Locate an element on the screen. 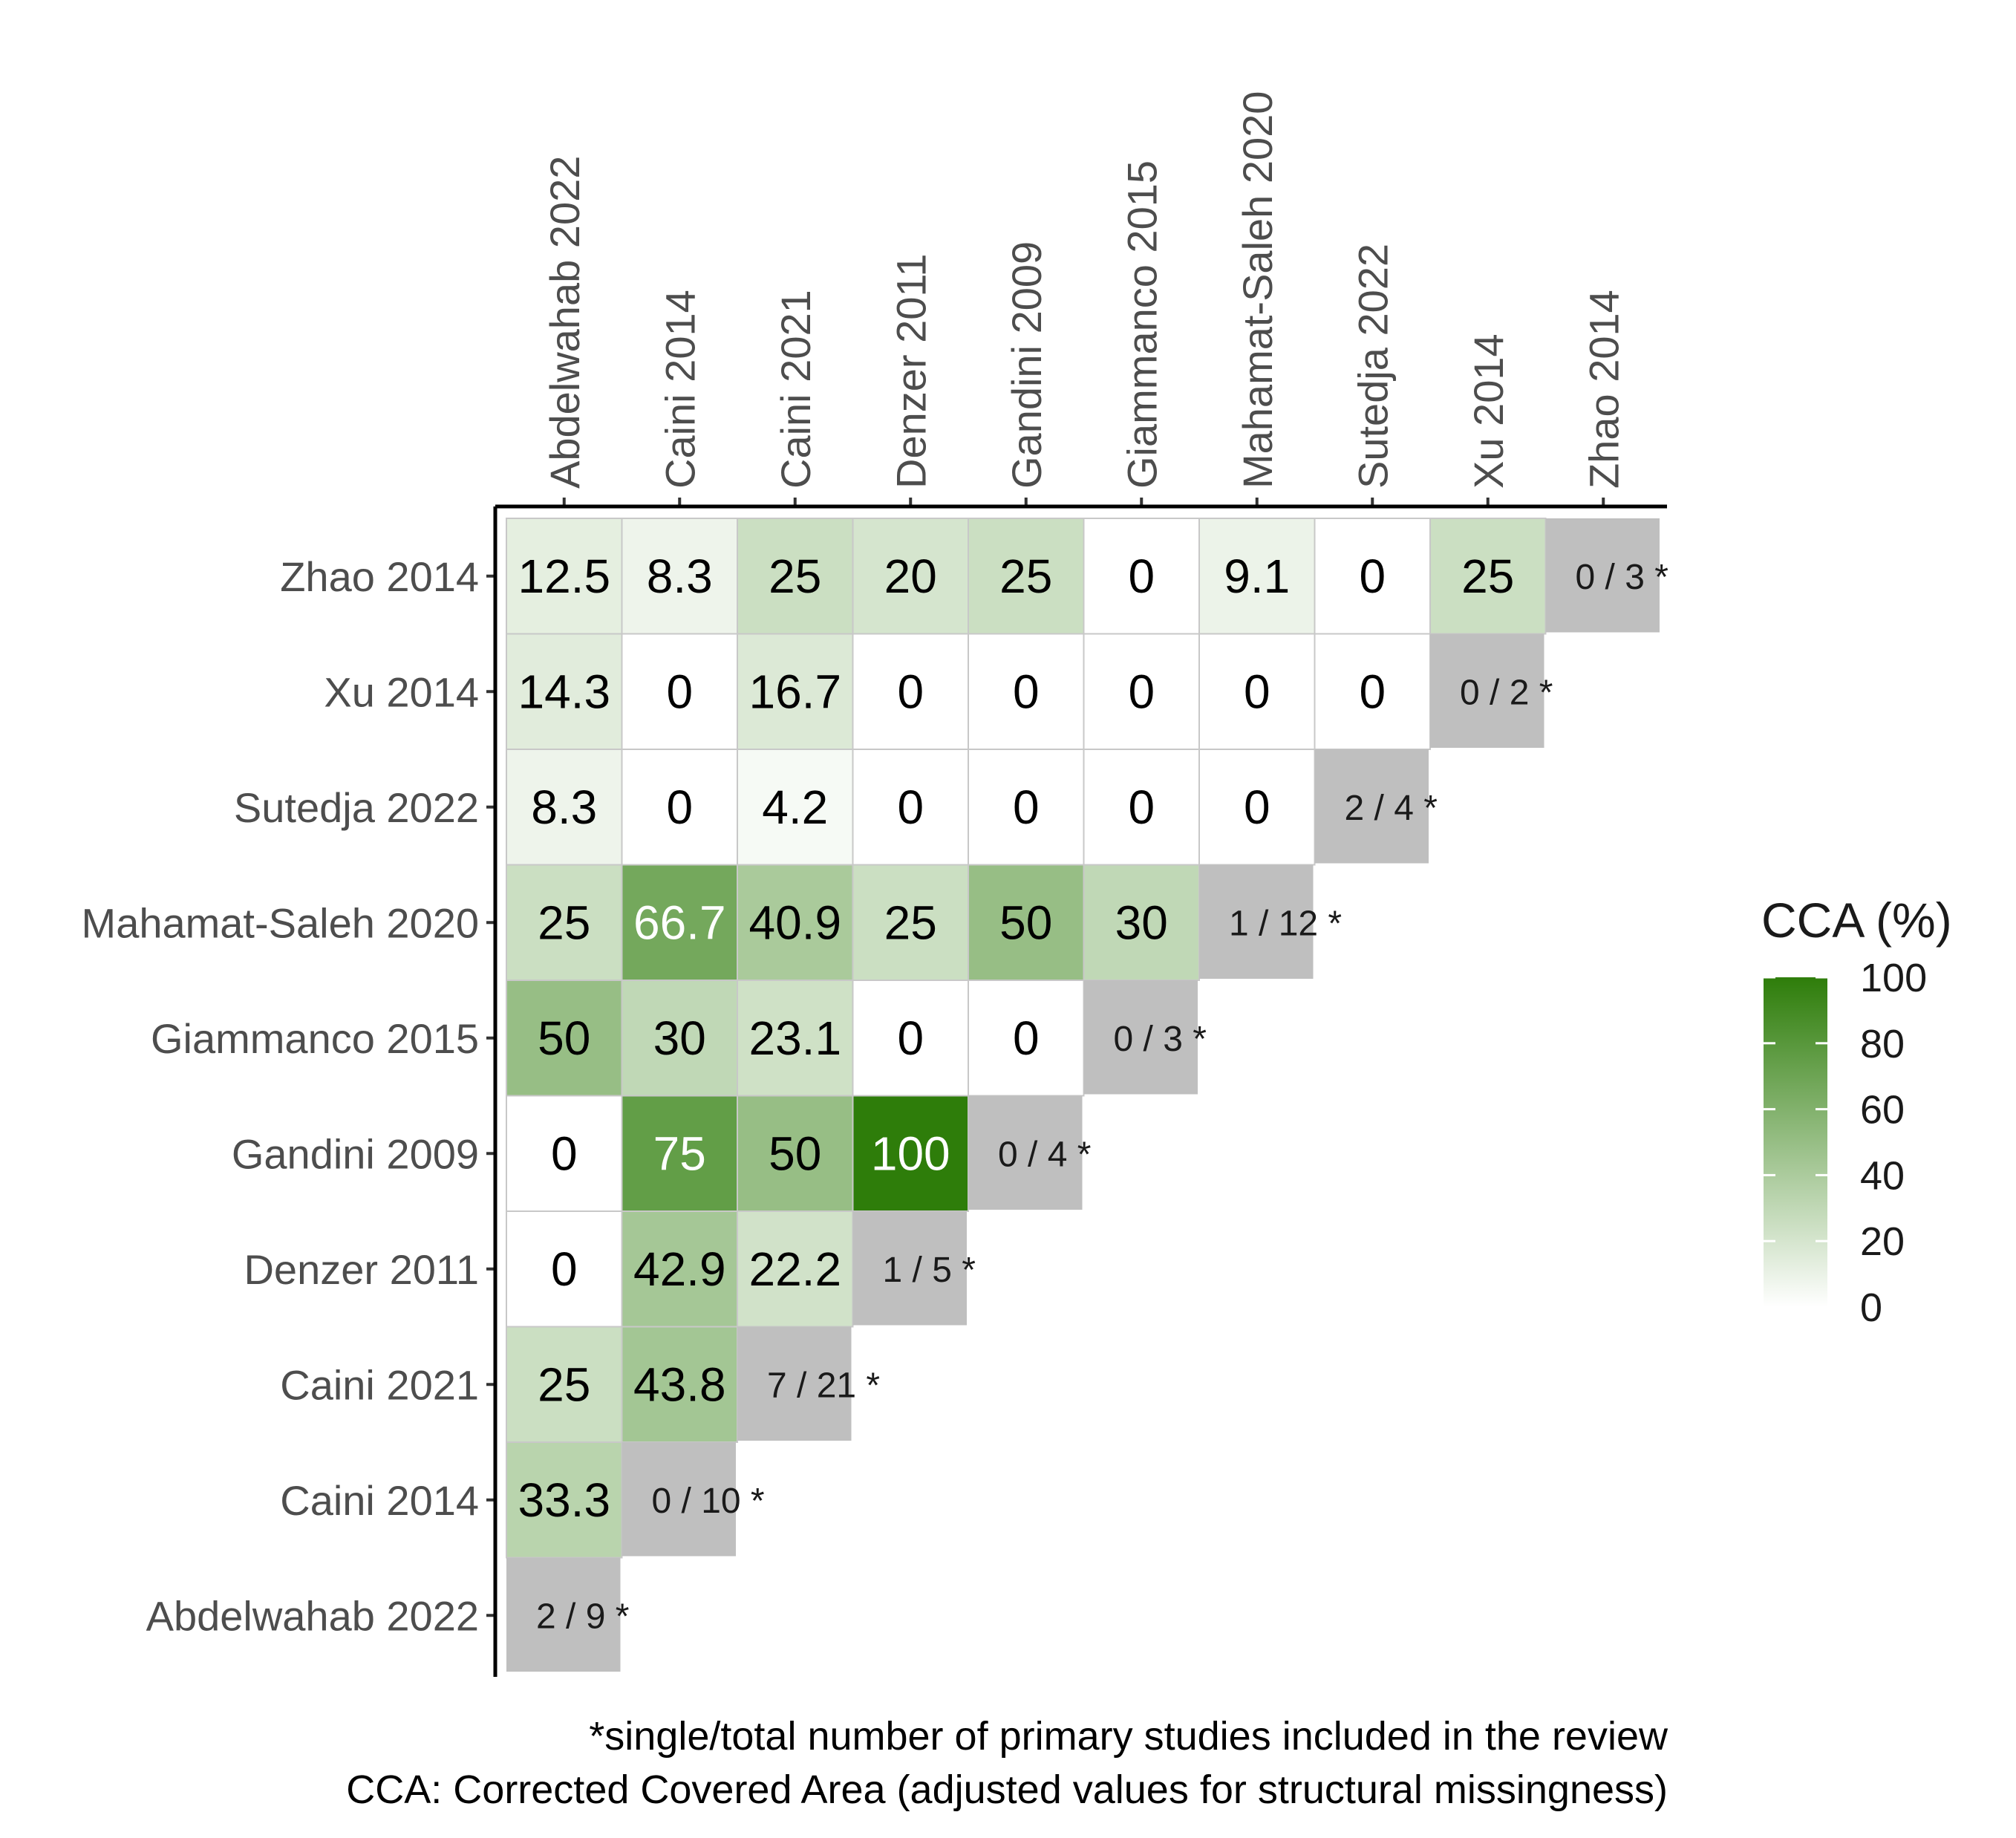 This screenshot has width=2016, height=1838. cell-value-label: 12.5 is located at coordinates (564, 576).